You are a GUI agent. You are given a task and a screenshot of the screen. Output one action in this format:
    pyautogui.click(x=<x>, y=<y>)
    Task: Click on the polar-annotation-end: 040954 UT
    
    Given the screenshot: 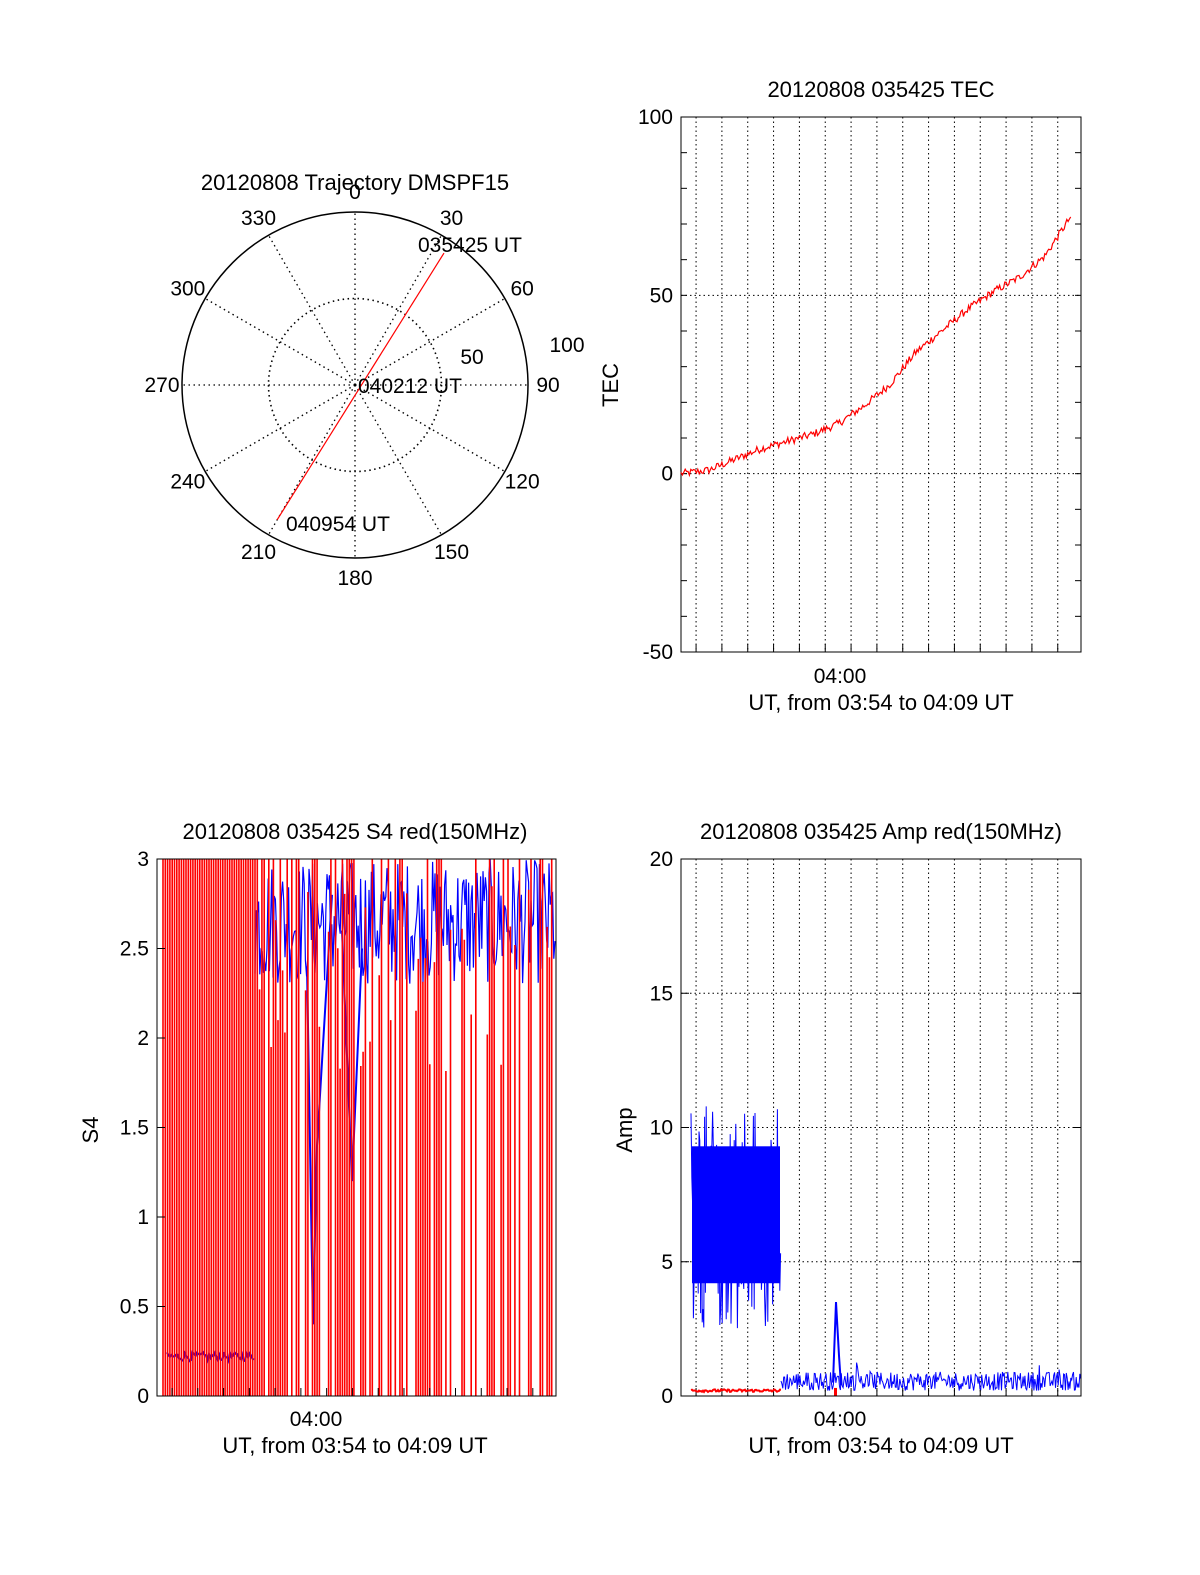 What is the action you would take?
    pyautogui.click(x=338, y=524)
    